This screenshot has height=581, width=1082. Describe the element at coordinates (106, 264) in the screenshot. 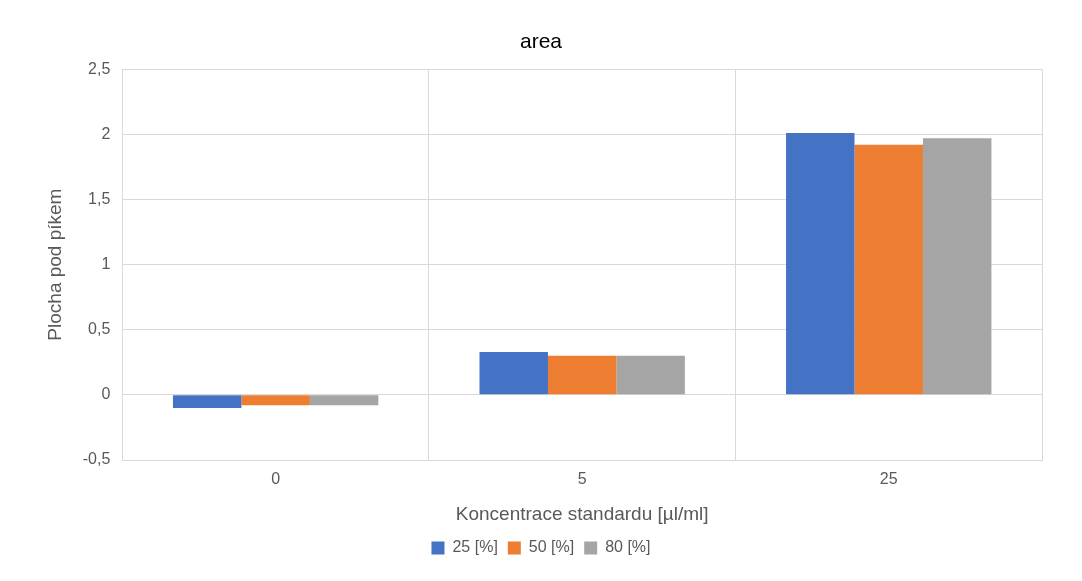

I see `y-tick-label: 1` at that location.